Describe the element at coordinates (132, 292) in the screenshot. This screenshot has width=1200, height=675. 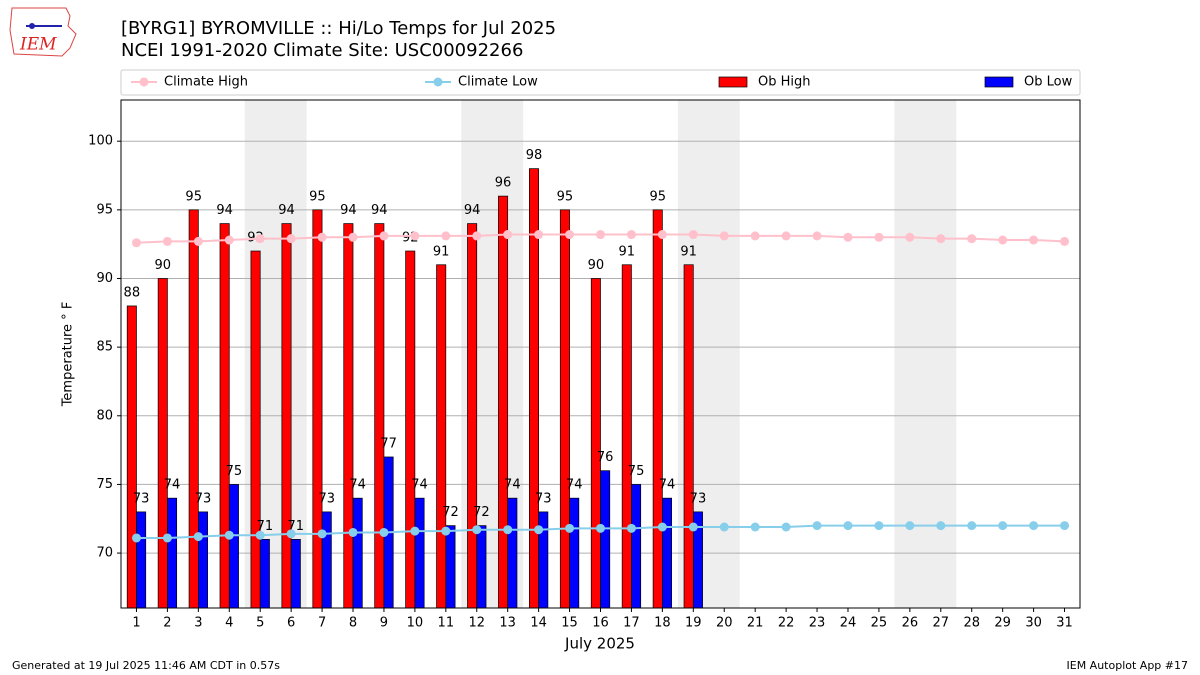
I see `data-label: 88` at that location.